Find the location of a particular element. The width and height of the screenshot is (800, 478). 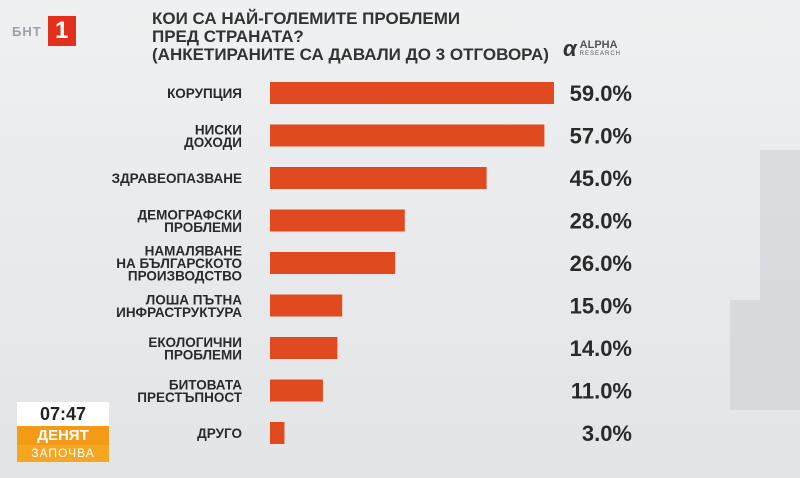

category-label: ДРУГО is located at coordinates (219, 433).